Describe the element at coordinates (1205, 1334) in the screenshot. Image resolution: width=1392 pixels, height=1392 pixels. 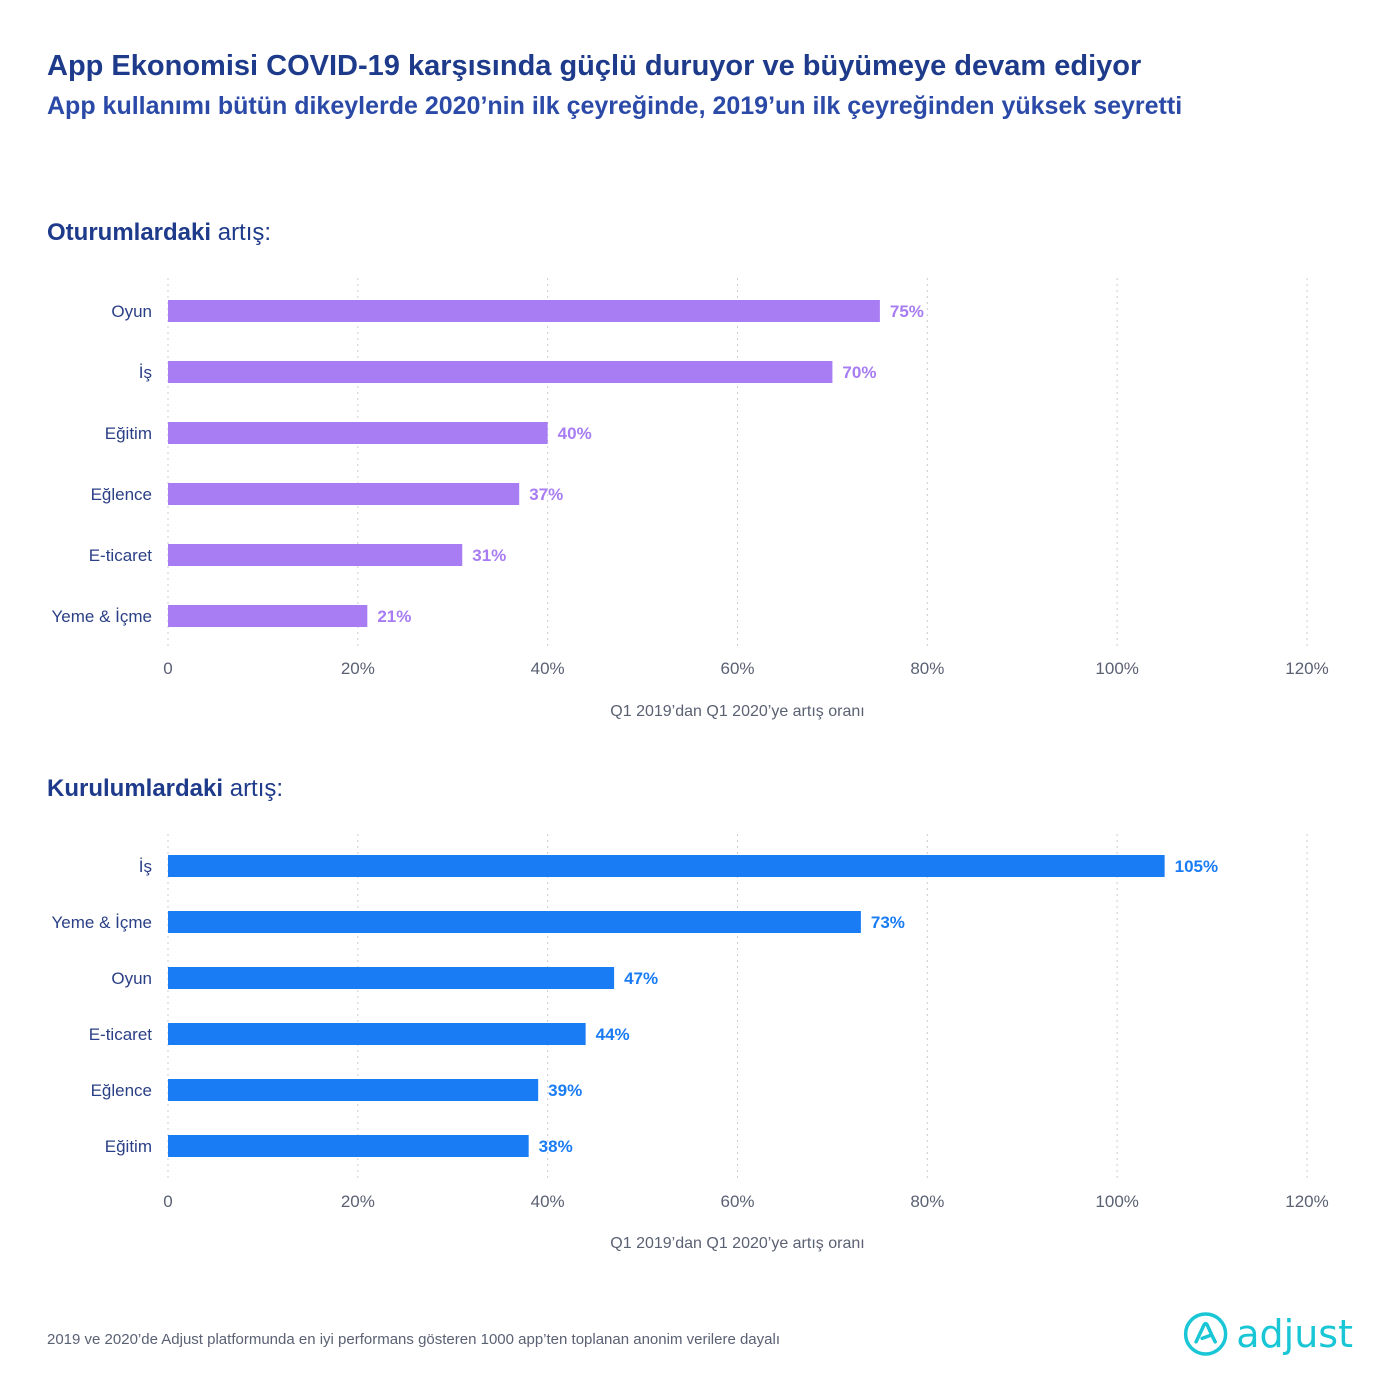
I see `adjust-logo-icon` at that location.